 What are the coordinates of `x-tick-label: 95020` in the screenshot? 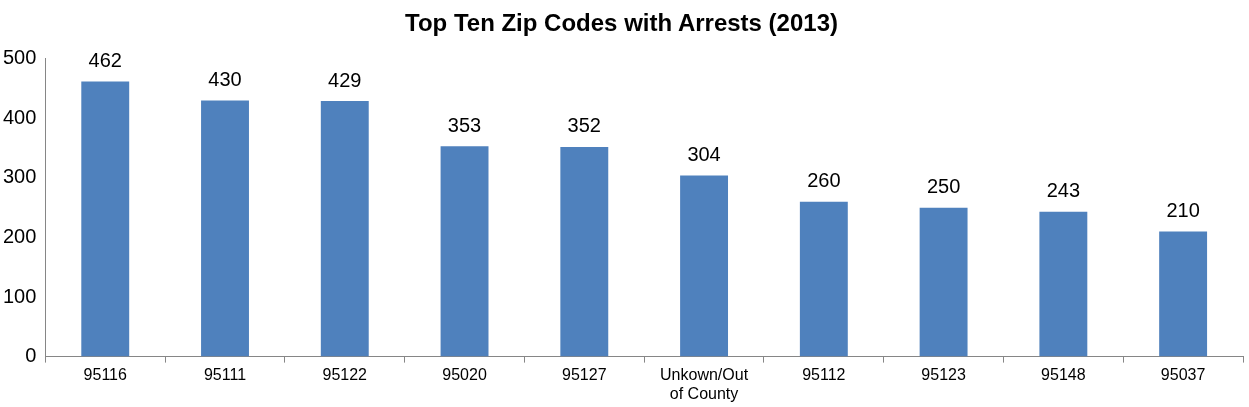 It's located at (464, 374).